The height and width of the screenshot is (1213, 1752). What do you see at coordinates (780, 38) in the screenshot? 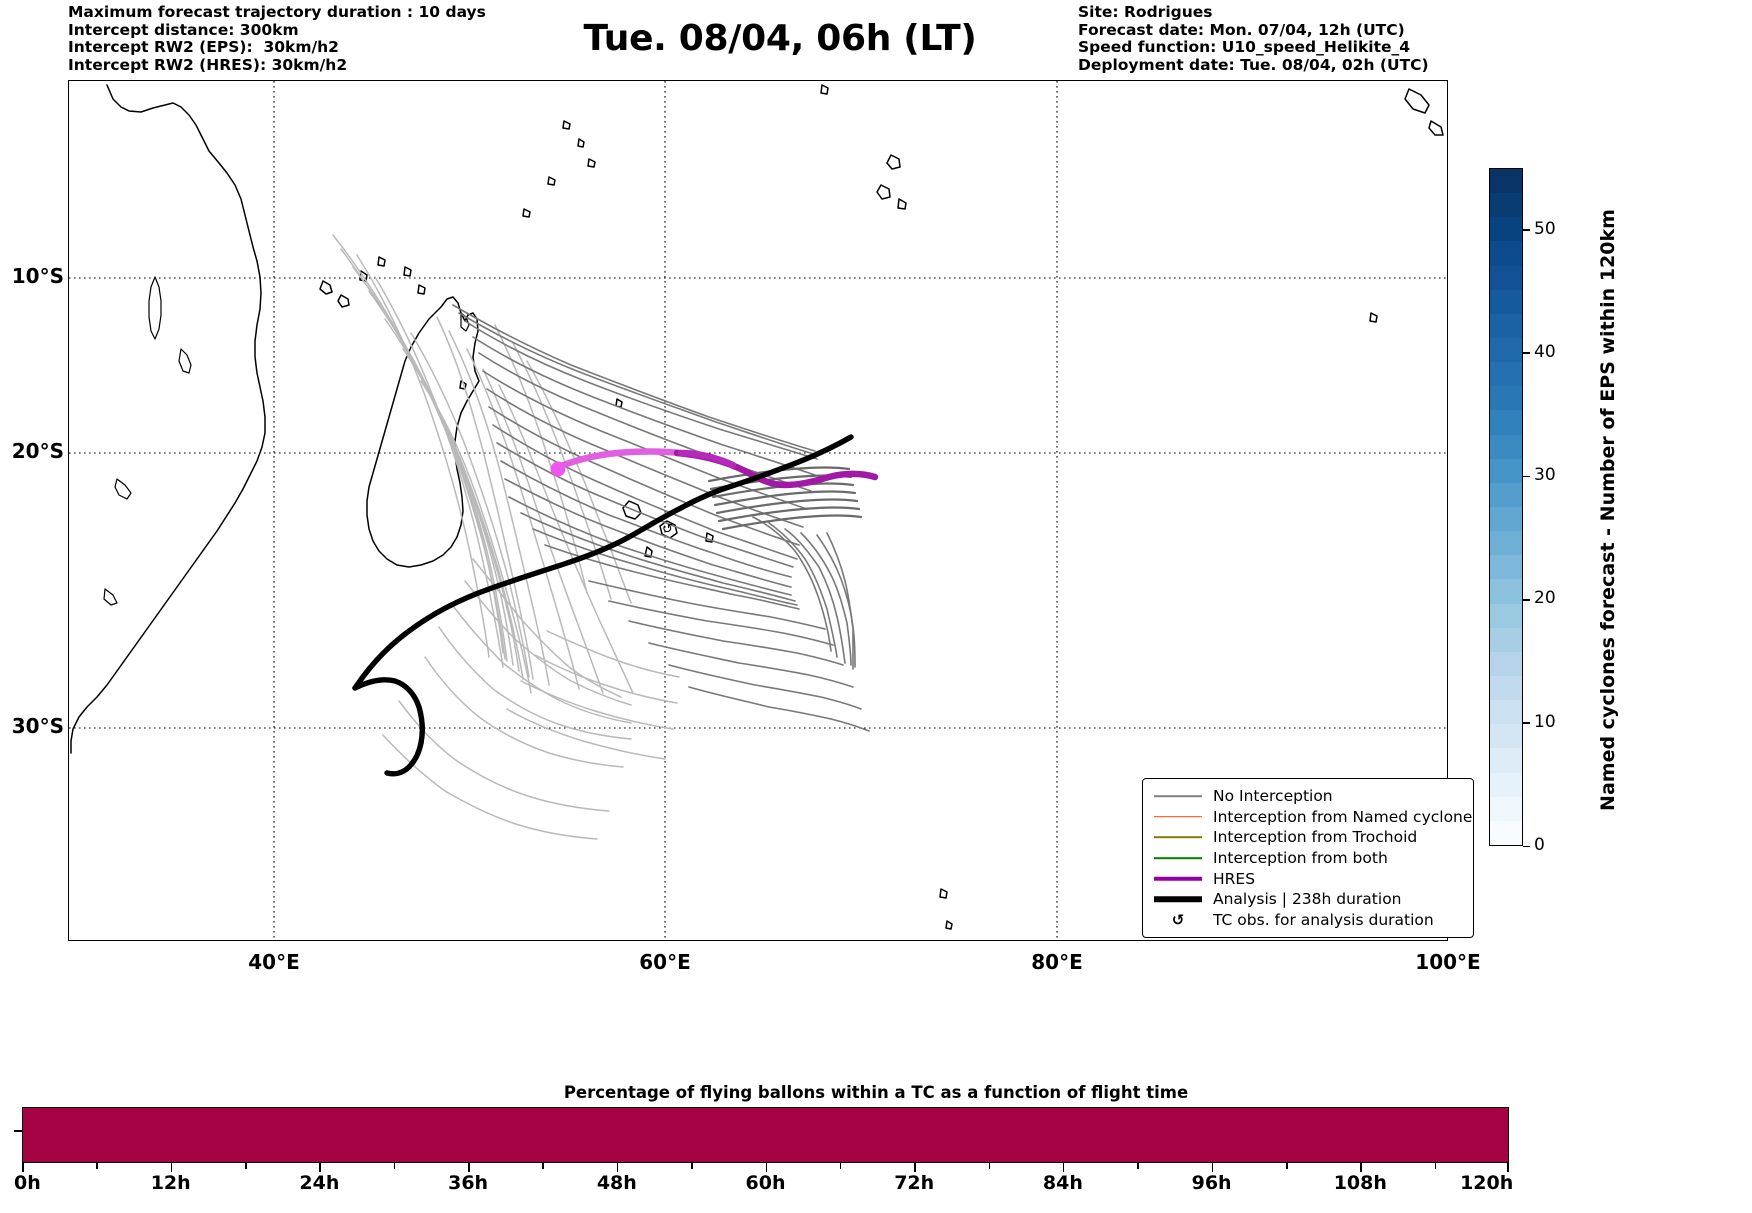
I see `page-title: Tue. 08/04, 06h (LT)` at bounding box center [780, 38].